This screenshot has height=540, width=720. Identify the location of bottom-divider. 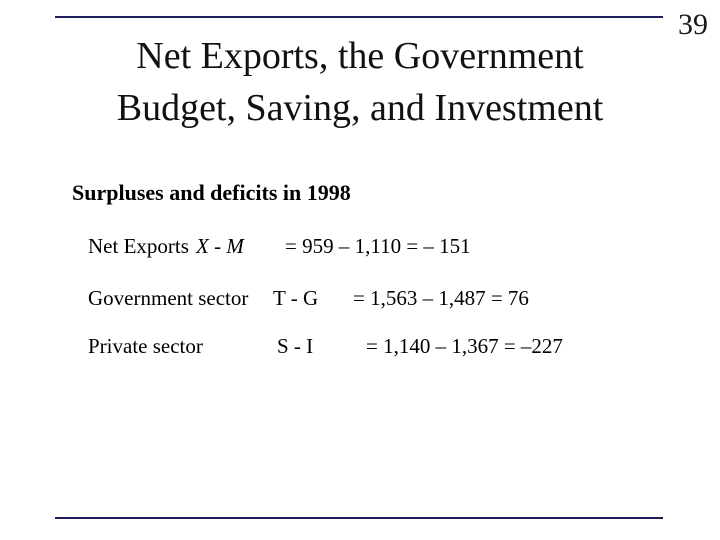
(359, 518).